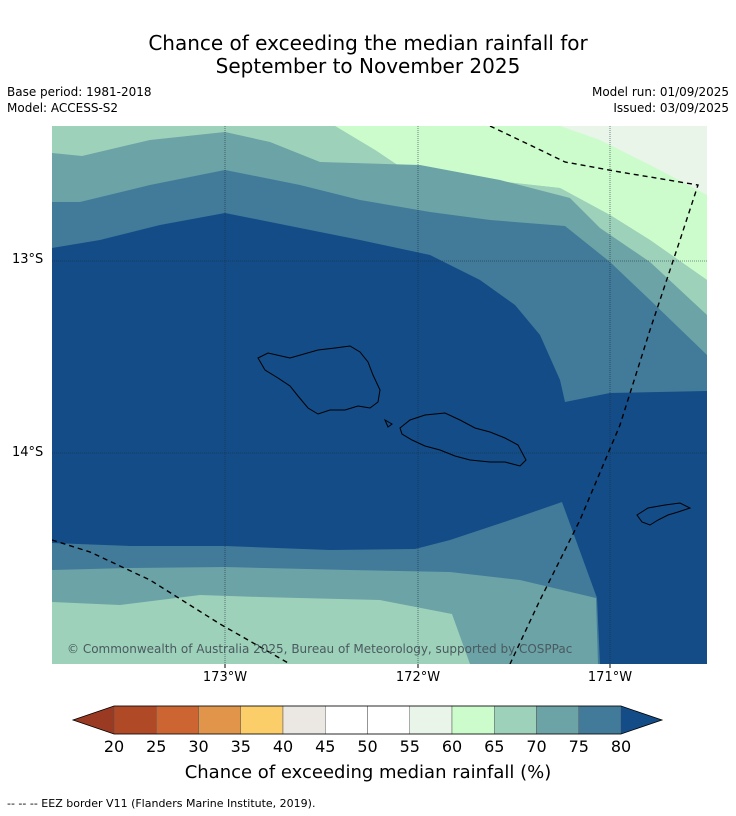 Image resolution: width=736 pixels, height=816 pixels. Describe the element at coordinates (578, 746) in the screenshot. I see `colorbar-tick-label: 75` at that location.